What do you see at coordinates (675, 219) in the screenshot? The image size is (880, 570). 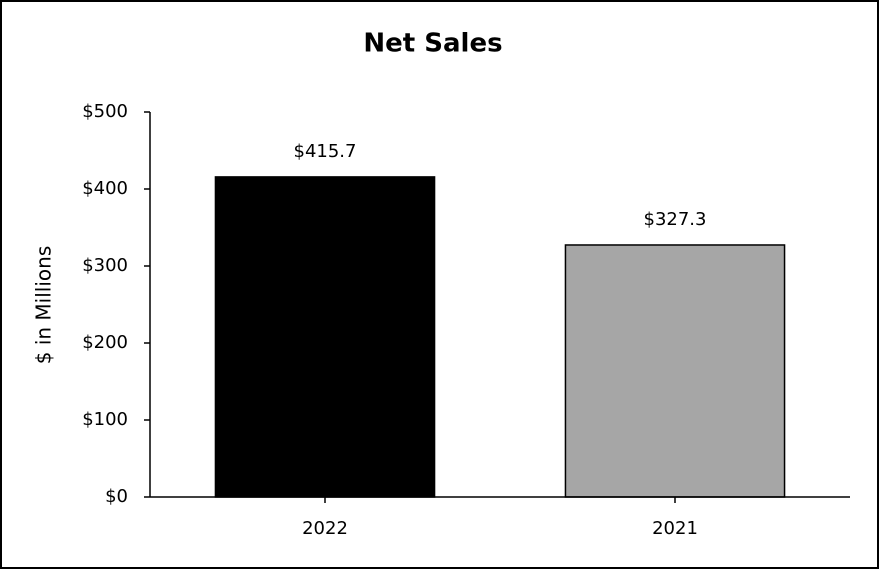 I see `value-label: $327.3` at bounding box center [675, 219].